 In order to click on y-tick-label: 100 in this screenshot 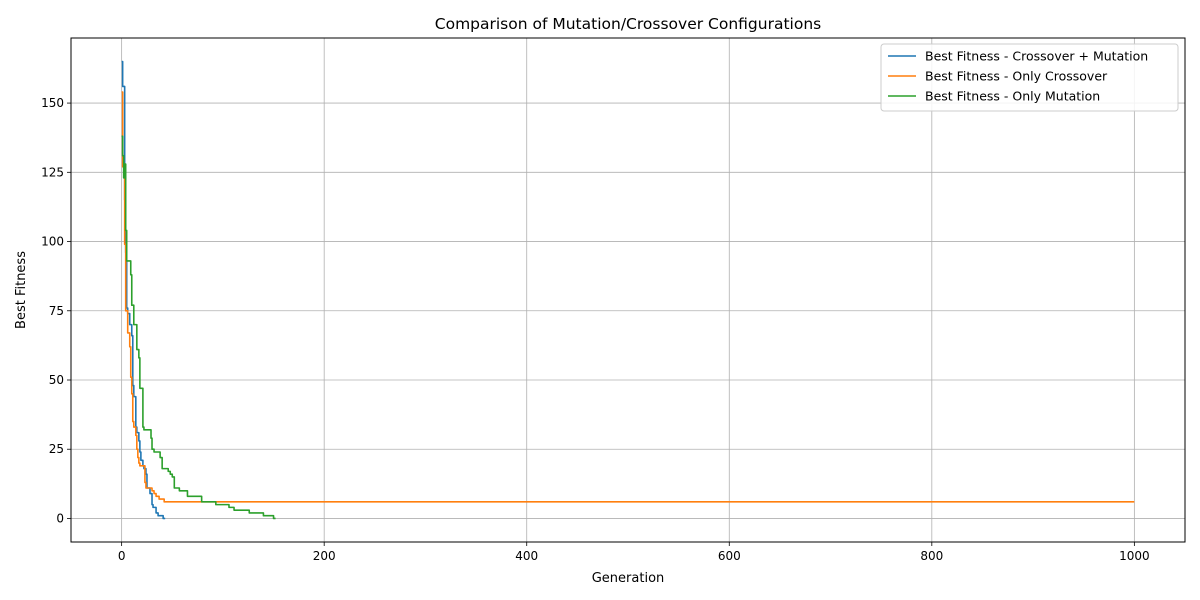, I will do `click(52, 242)`.